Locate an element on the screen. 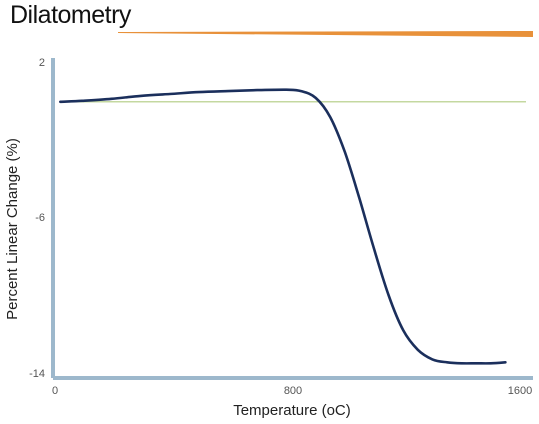 This screenshot has height=424, width=539. x-tick-label: 1600 is located at coordinates (520, 391).